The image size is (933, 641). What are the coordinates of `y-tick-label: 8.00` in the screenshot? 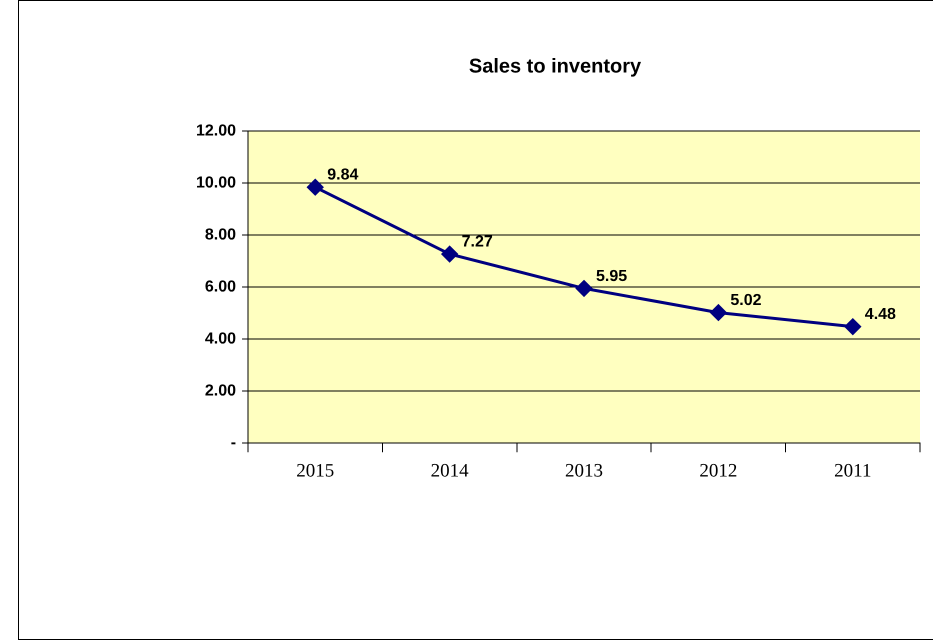 It's located at (220, 235).